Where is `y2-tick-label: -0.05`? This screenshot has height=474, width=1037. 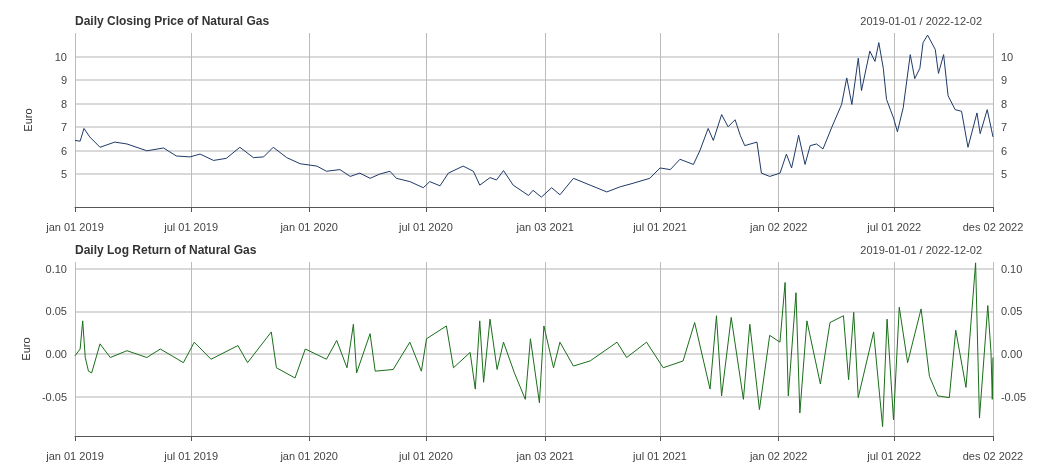 y2-tick-label: -0.05 is located at coordinates (1013, 396).